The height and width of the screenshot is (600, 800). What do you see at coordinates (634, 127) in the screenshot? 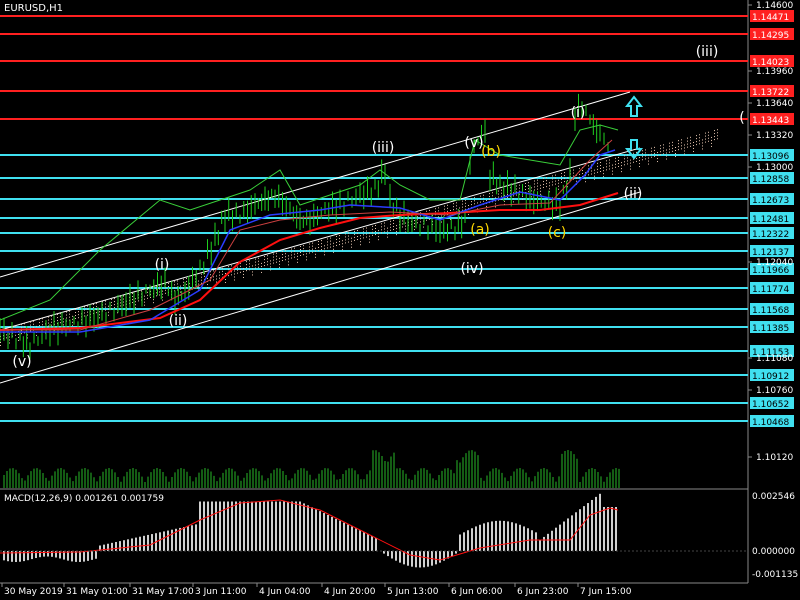
I see `signal-arrows` at bounding box center [634, 127].